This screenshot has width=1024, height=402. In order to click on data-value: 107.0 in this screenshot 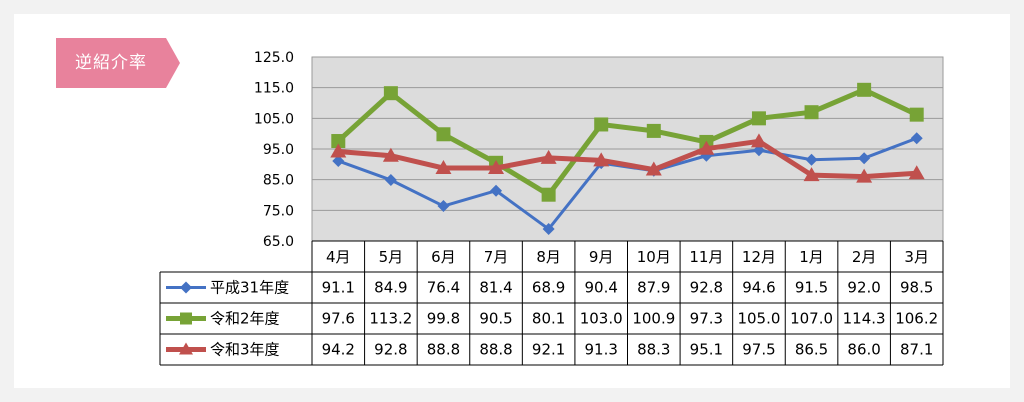, I will do `click(811, 319)`.